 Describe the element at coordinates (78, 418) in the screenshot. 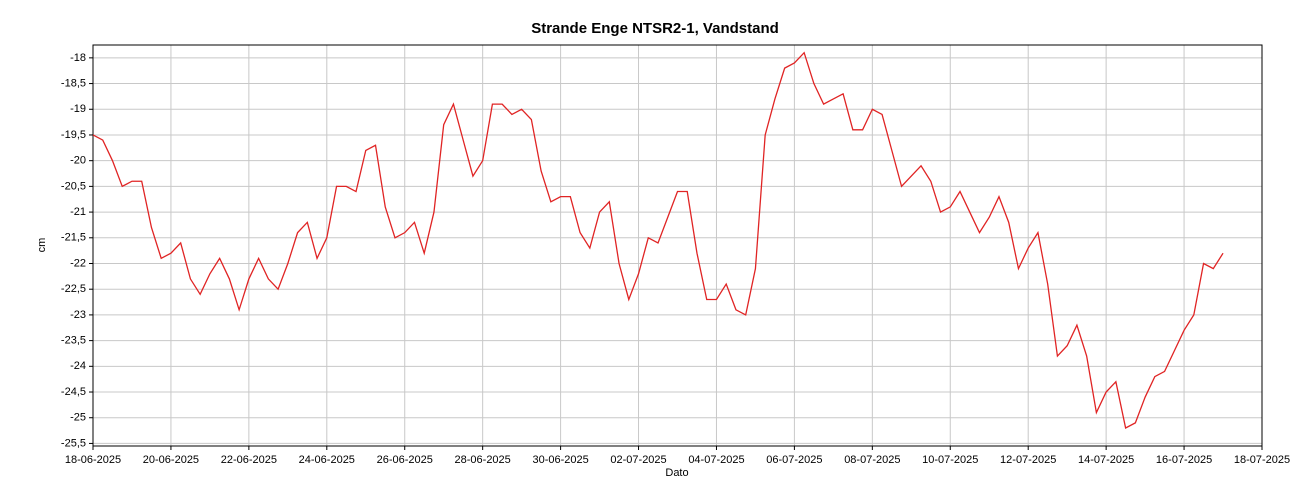

I see `y-tick-label: -25` at that location.